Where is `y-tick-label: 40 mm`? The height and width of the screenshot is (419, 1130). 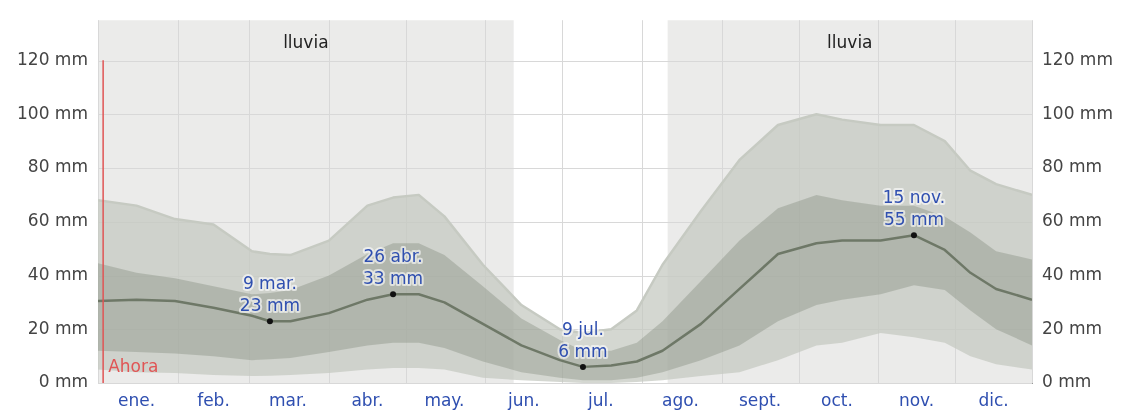 y-tick-label: 40 mm is located at coordinates (57, 273).